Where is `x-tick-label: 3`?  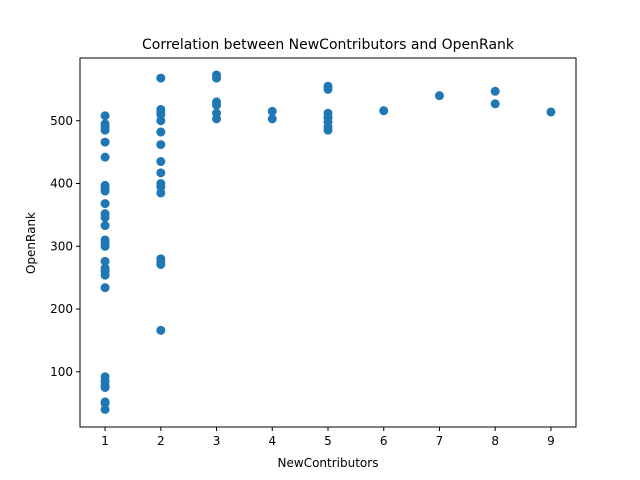 x-tick-label: 3 is located at coordinates (217, 441).